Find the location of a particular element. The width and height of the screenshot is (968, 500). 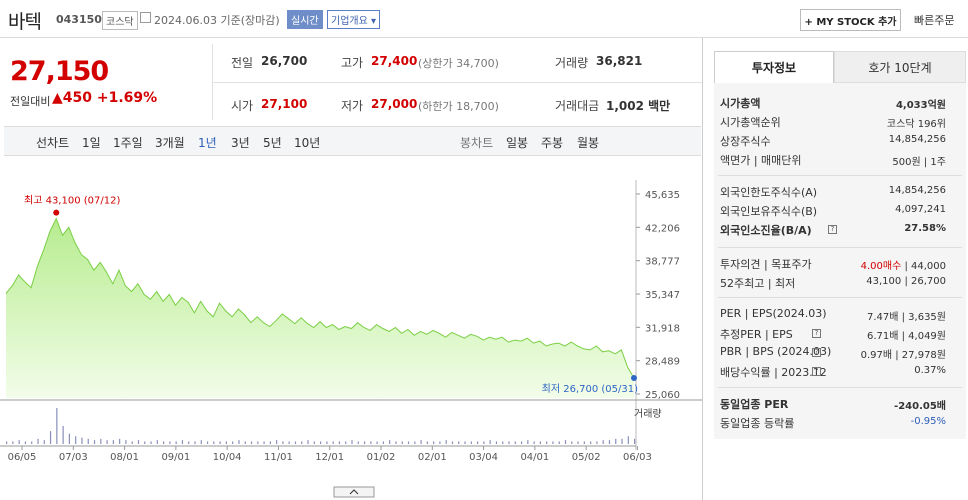

amount-value: 1,002 백만 is located at coordinates (638, 106).